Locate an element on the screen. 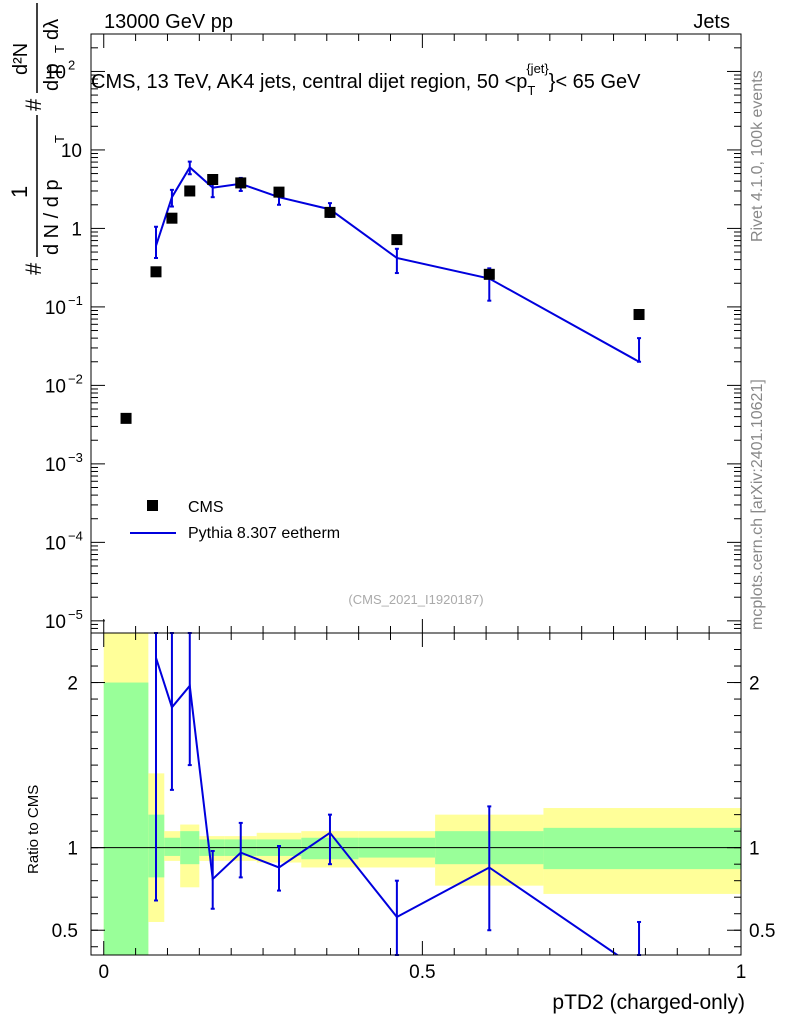 The image size is (786, 1024). ylabel-dn: d N / d p is located at coordinates (52, 217).